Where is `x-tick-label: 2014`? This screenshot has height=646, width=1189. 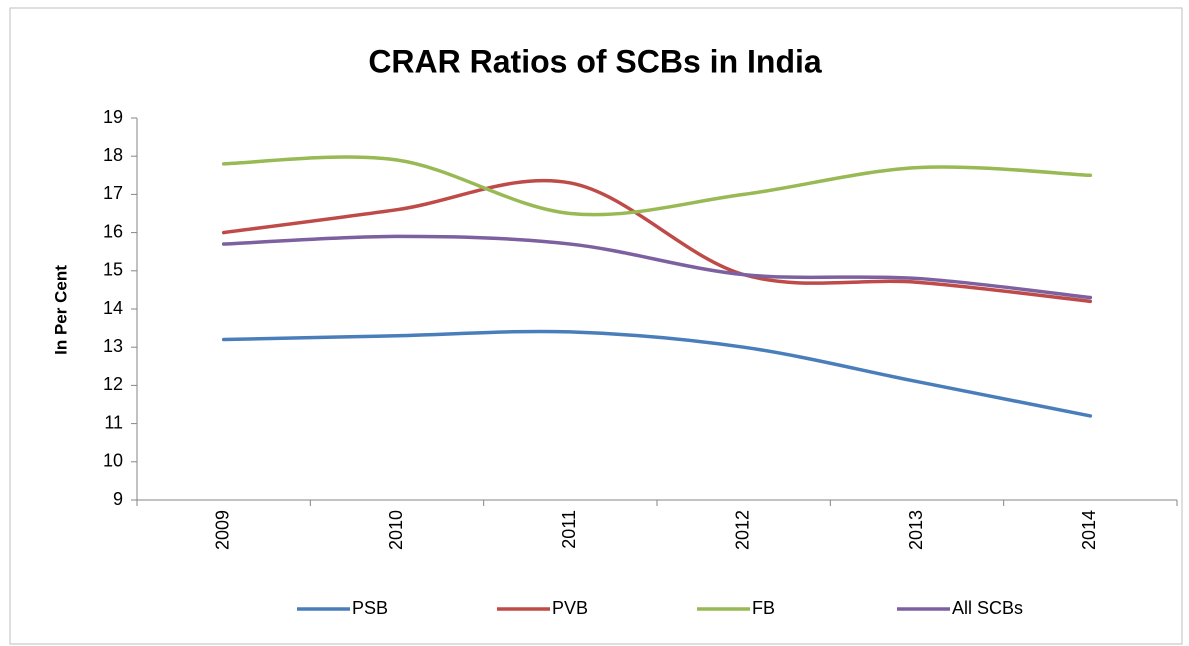 x-tick-label: 2014 is located at coordinates (1089, 530).